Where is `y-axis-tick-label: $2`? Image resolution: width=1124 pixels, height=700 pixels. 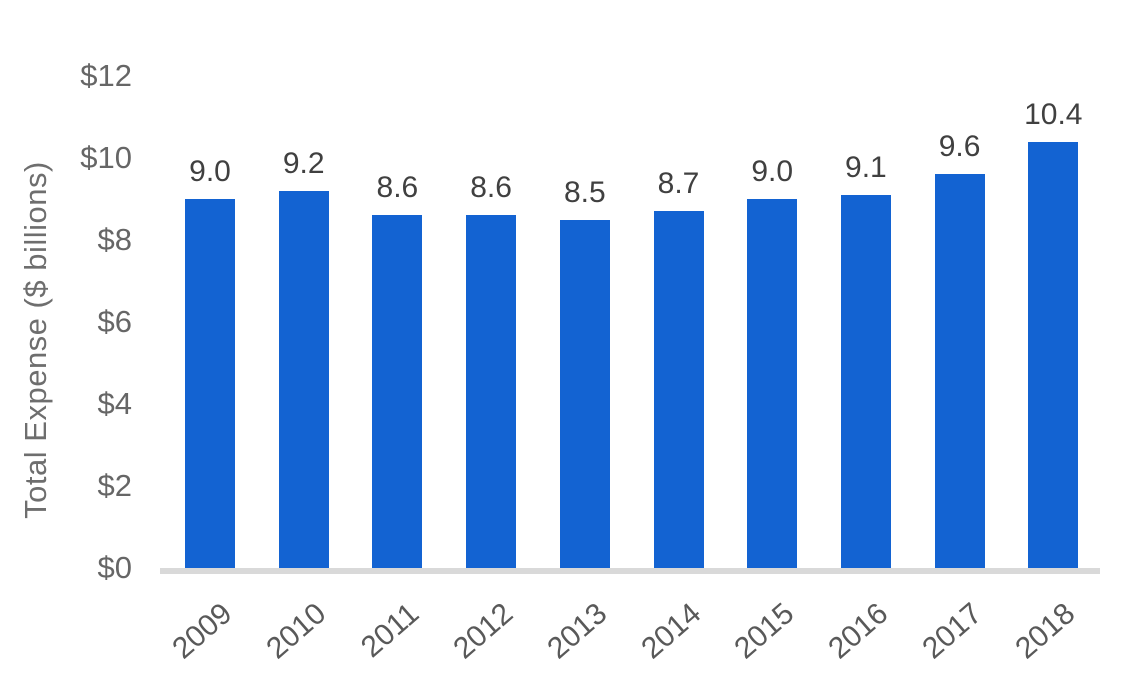
y-axis-tick-label: $2 is located at coordinates (114, 485).